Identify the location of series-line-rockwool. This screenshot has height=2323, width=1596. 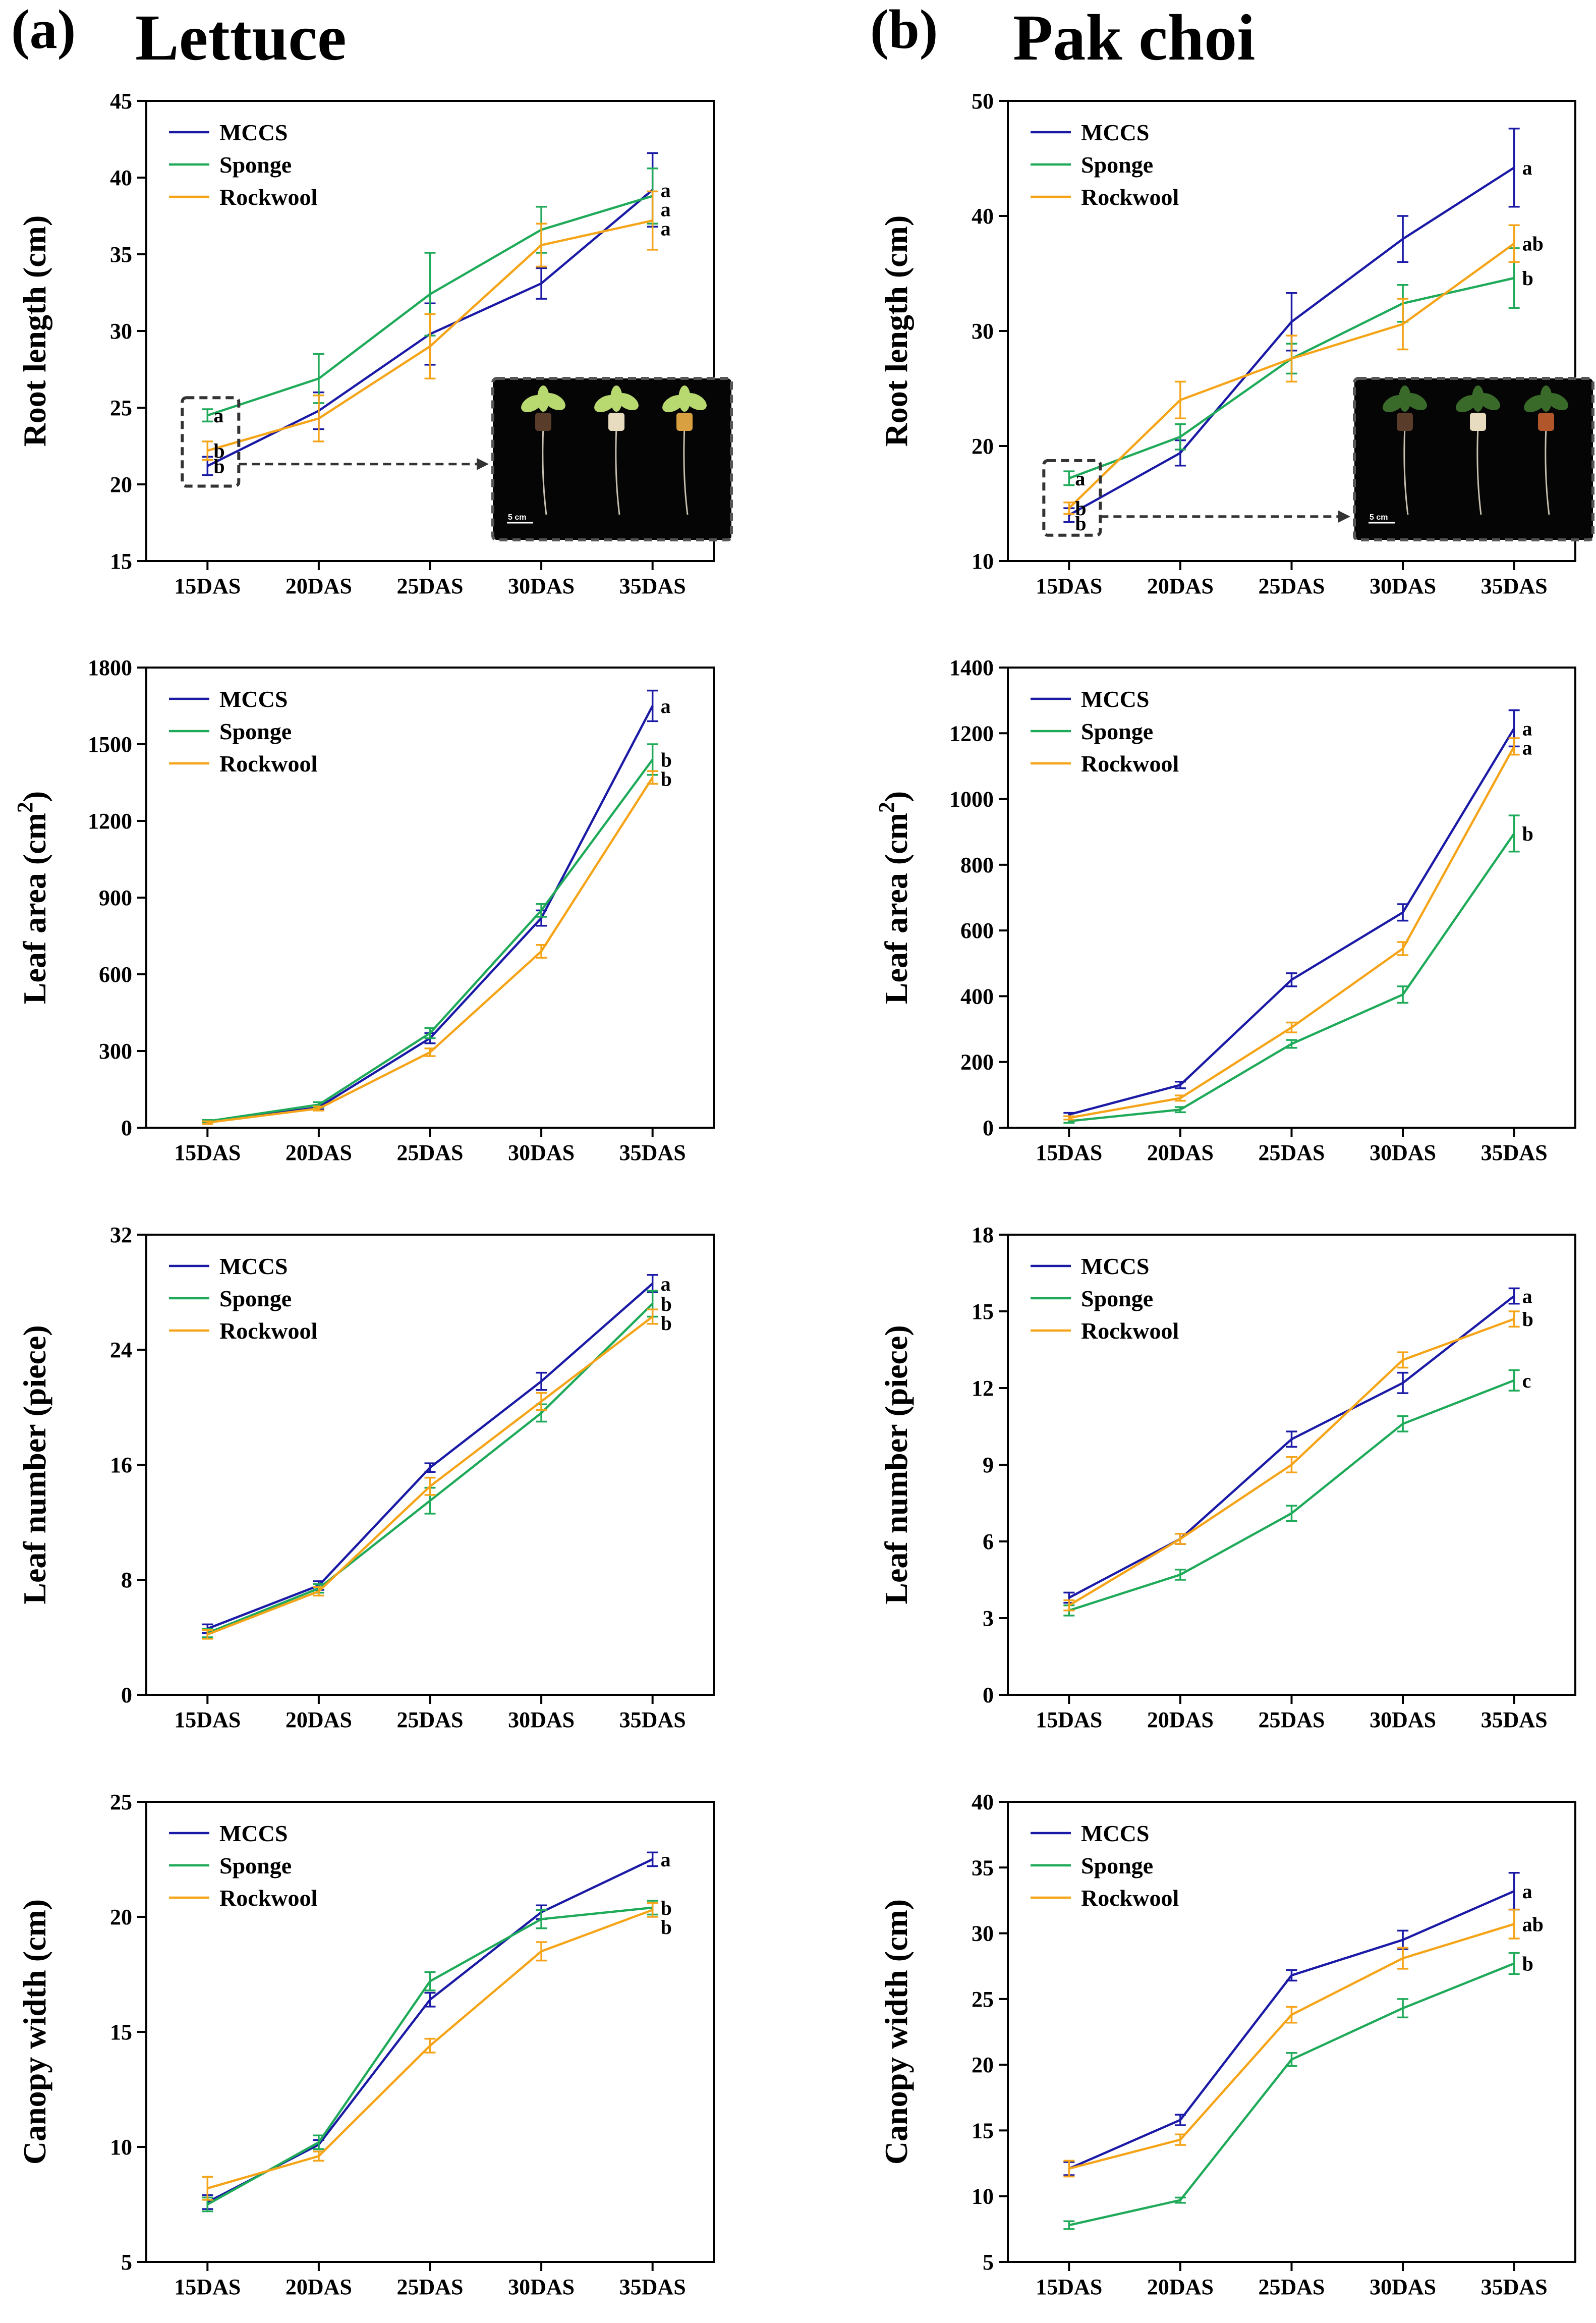
(1291, 2046).